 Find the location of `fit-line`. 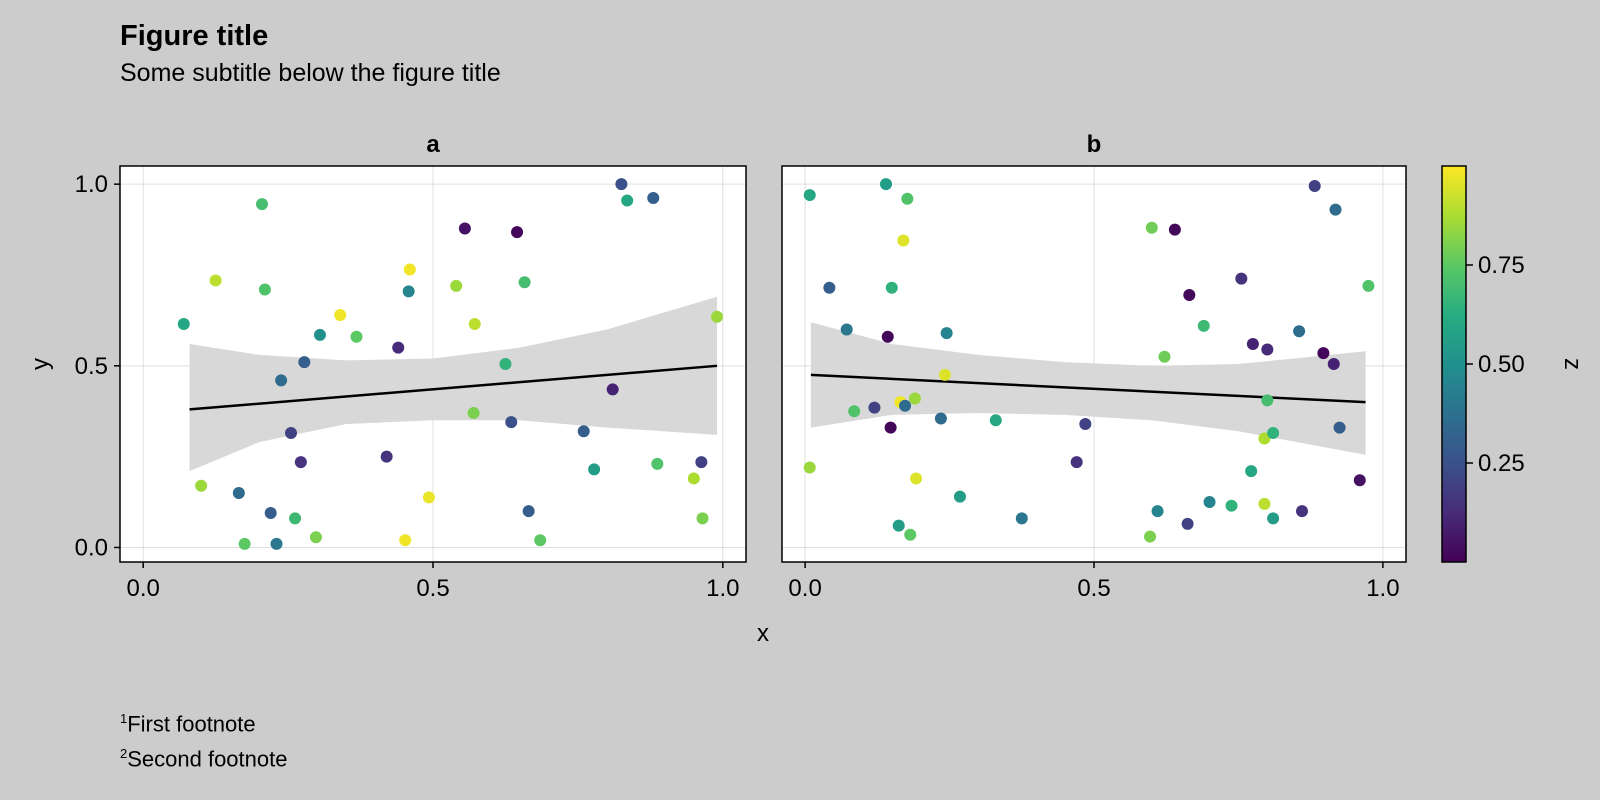

fit-line is located at coordinates (453, 387).